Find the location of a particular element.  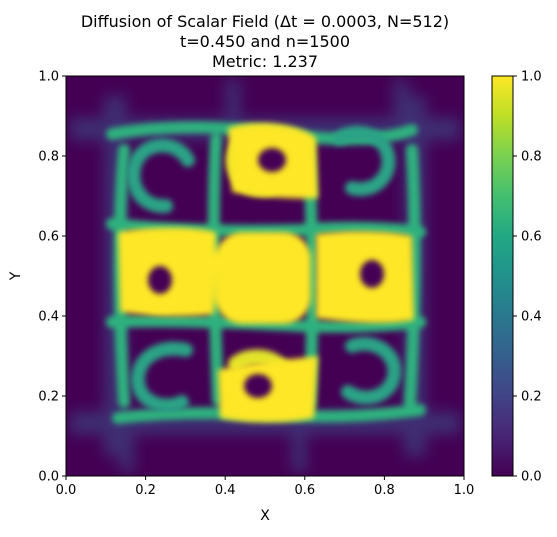

colorbar: 0.0 0.2 0.4 0.6 0.8 1.0 is located at coordinates (516, 277).